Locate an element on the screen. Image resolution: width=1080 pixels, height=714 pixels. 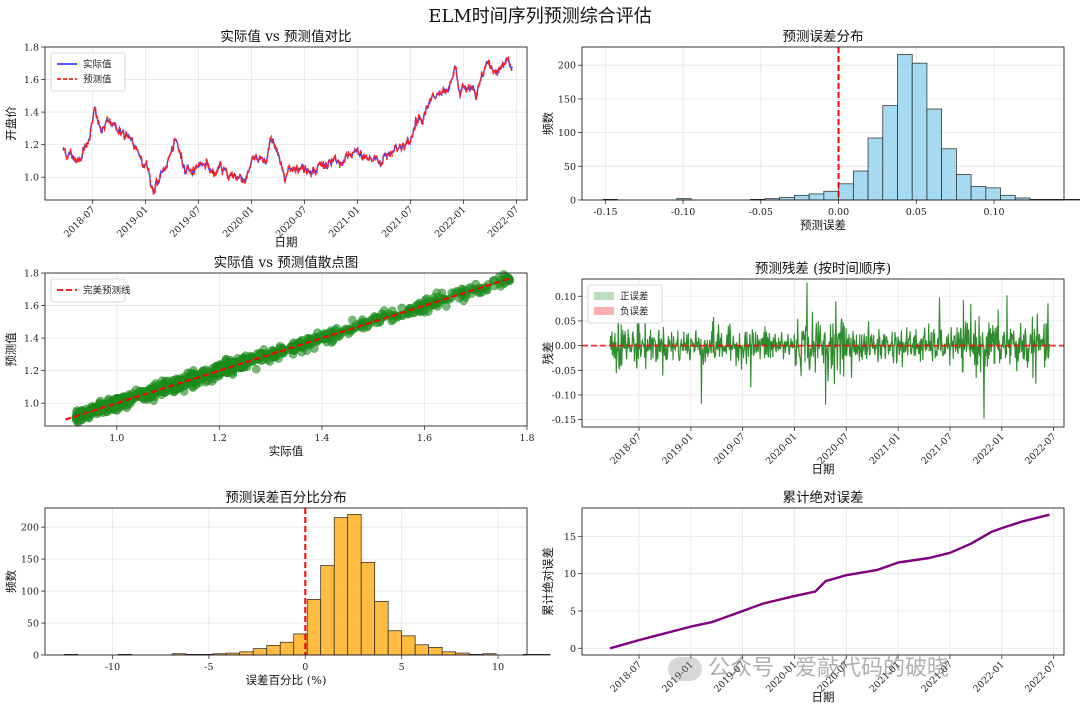
x-tick-label: 0.10 is located at coordinates (993, 212).